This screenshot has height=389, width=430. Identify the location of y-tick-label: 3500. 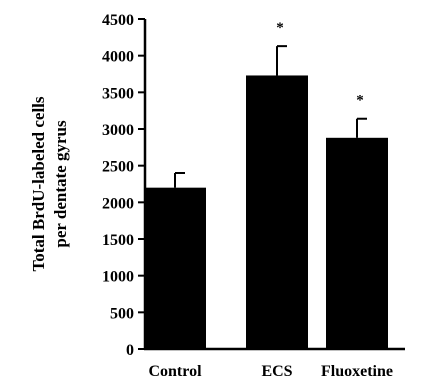
(118, 93).